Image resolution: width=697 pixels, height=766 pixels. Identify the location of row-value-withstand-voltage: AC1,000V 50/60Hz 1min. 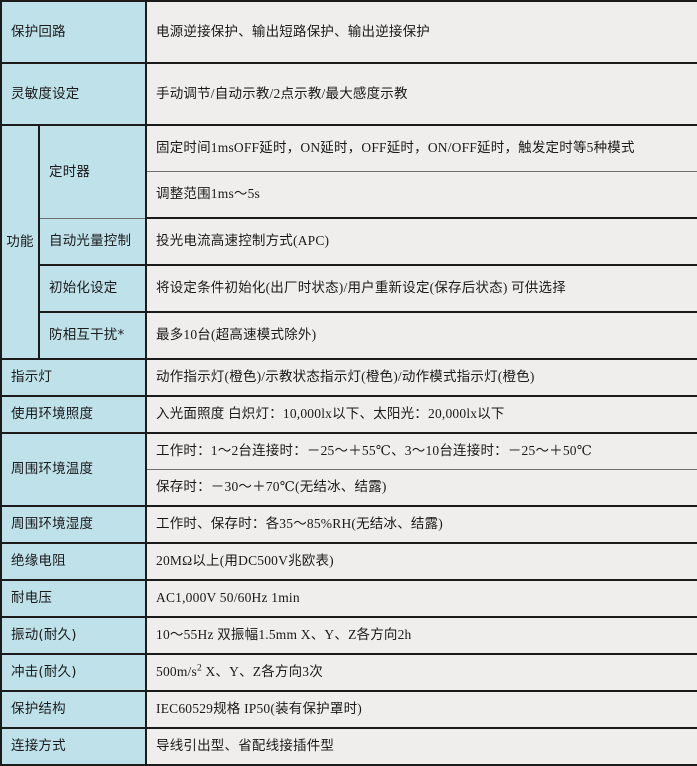
(421, 599).